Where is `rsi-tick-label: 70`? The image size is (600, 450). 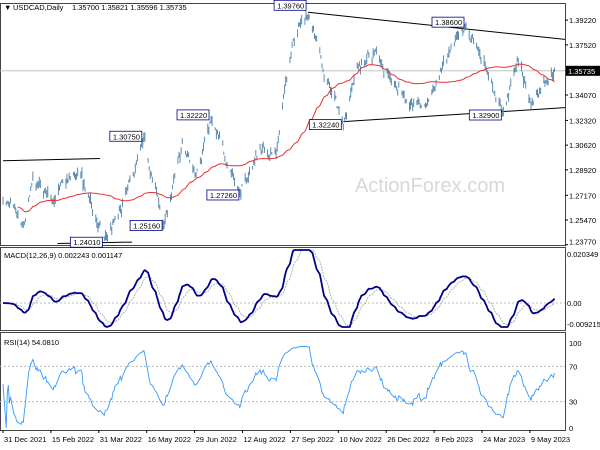 rsi-tick-label: 70 is located at coordinates (573, 366).